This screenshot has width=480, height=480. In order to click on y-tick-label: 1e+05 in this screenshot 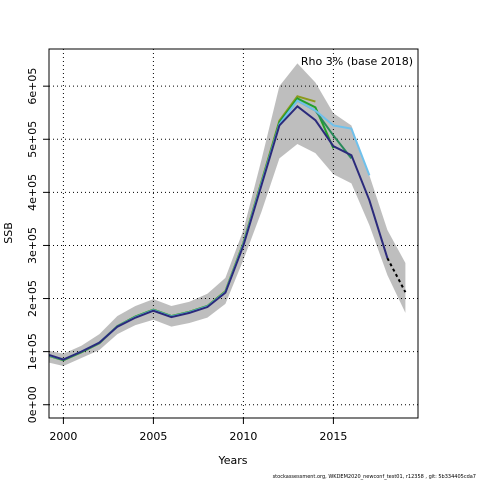, I will do `click(32, 351)`.